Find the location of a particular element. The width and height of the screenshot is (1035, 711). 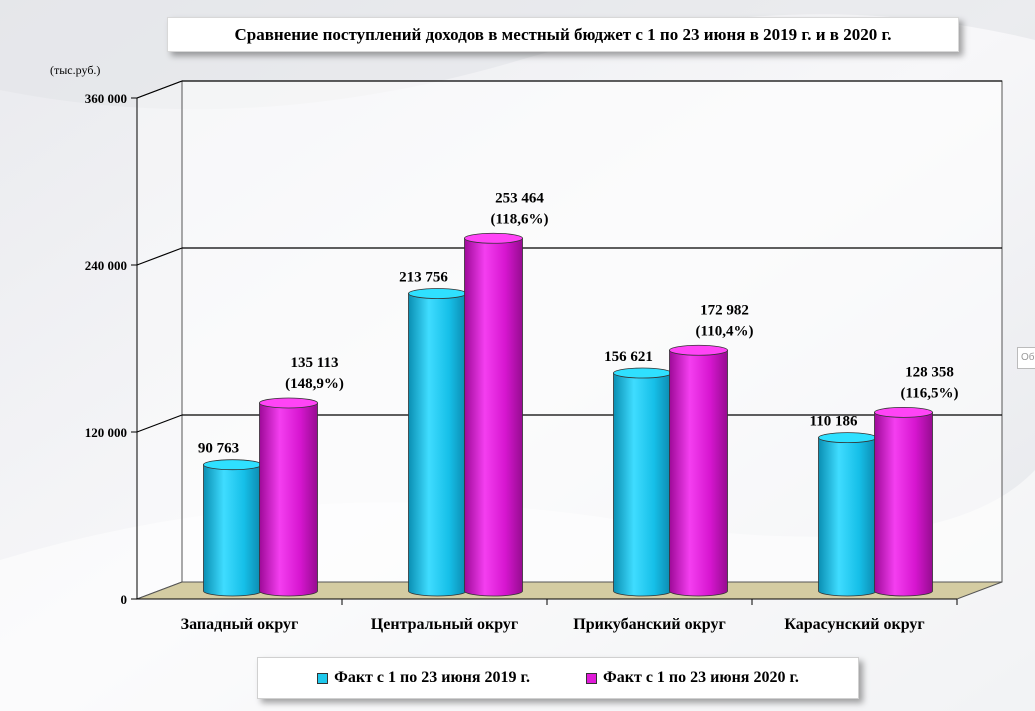

x-tick-label: Центральный округ is located at coordinates (444, 624).